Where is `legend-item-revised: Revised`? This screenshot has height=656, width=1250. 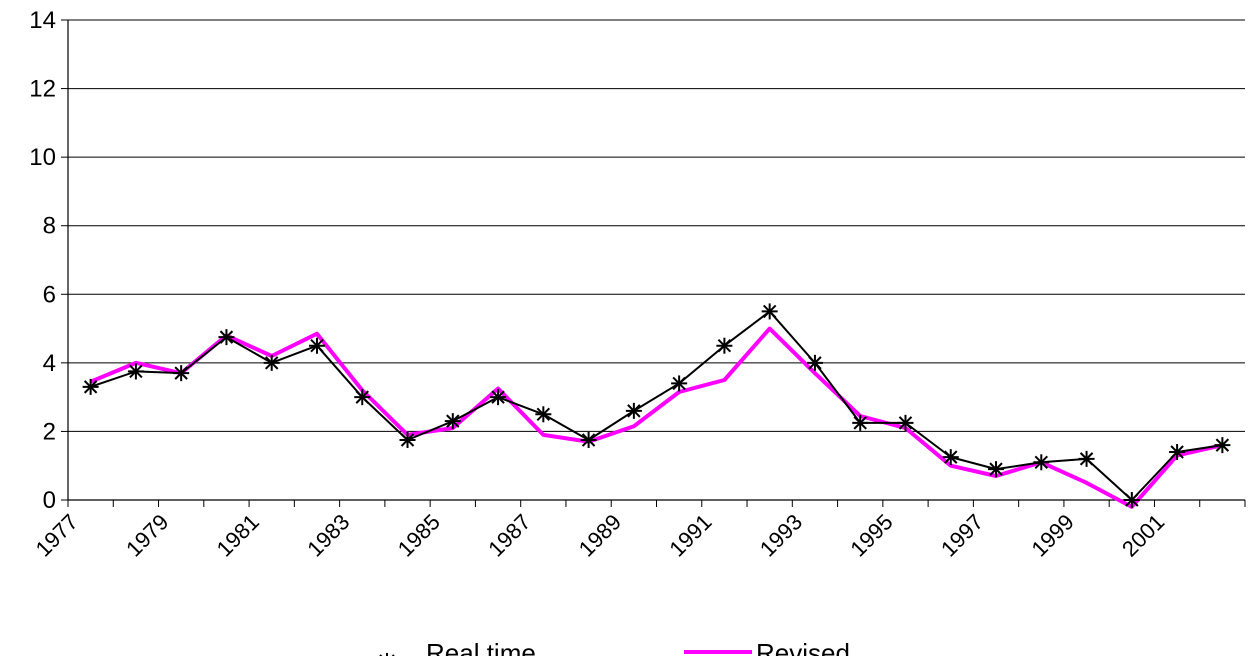 legend-item-revised: Revised is located at coordinates (767, 647).